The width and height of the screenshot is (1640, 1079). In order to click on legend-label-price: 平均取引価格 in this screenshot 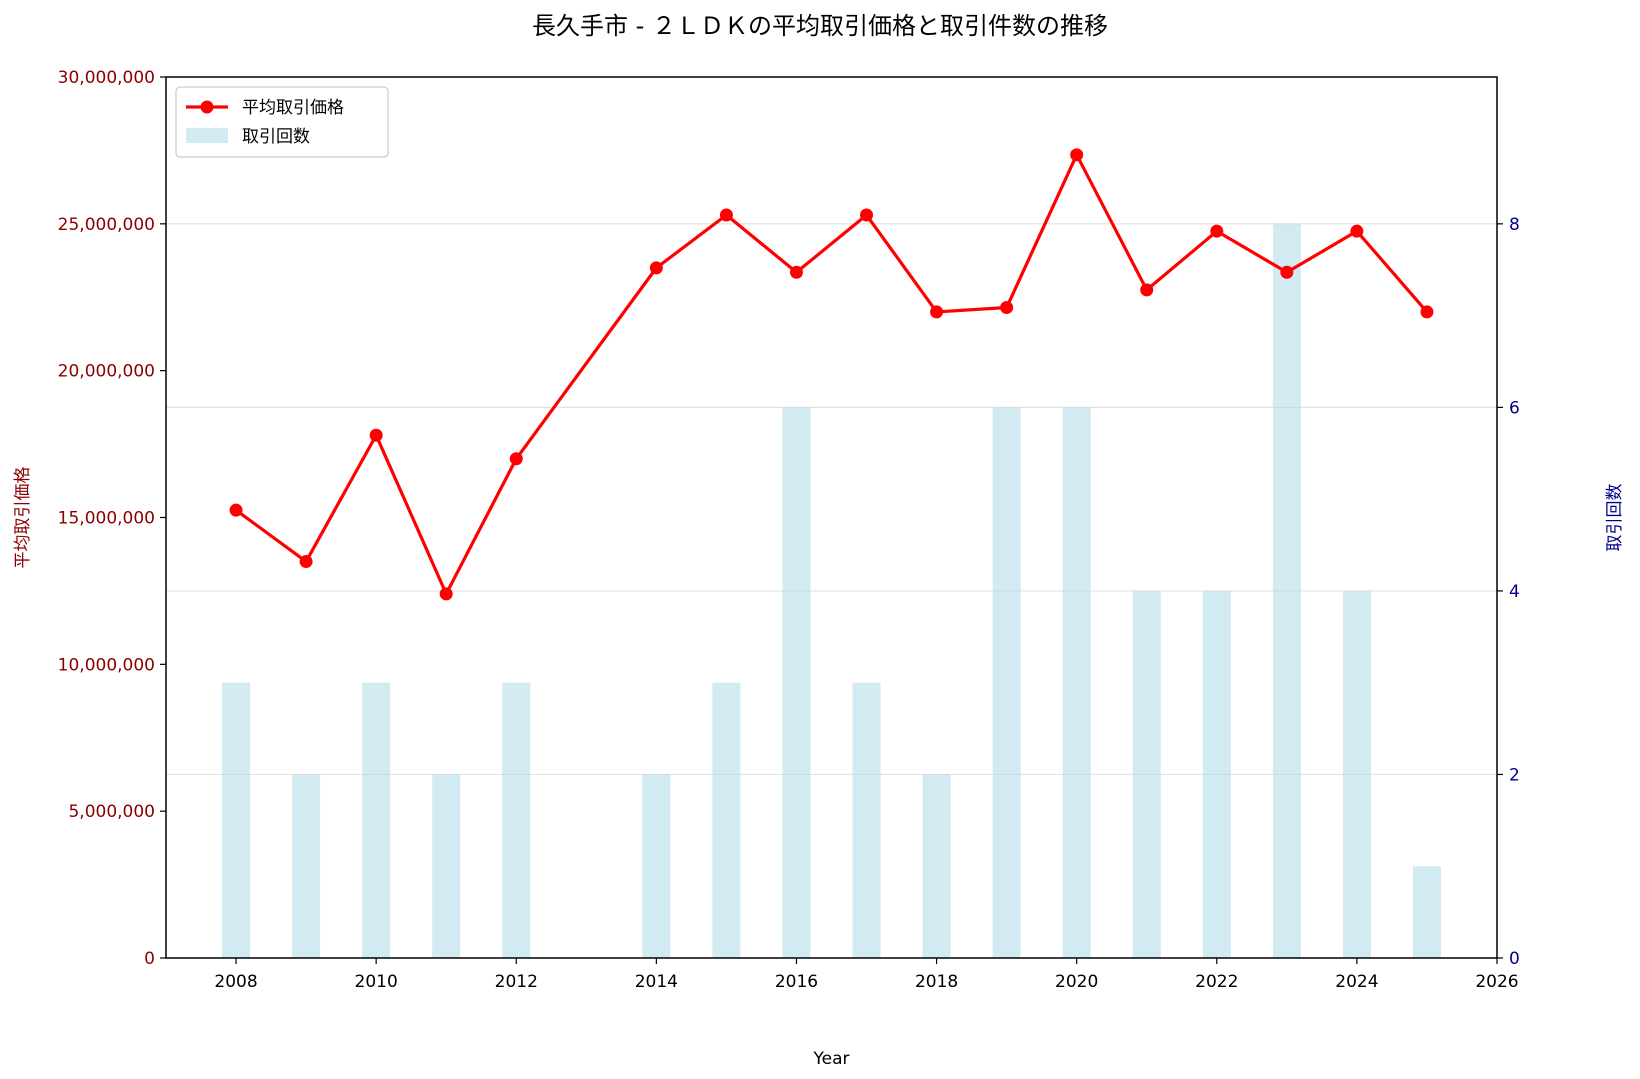, I will do `click(293, 108)`.